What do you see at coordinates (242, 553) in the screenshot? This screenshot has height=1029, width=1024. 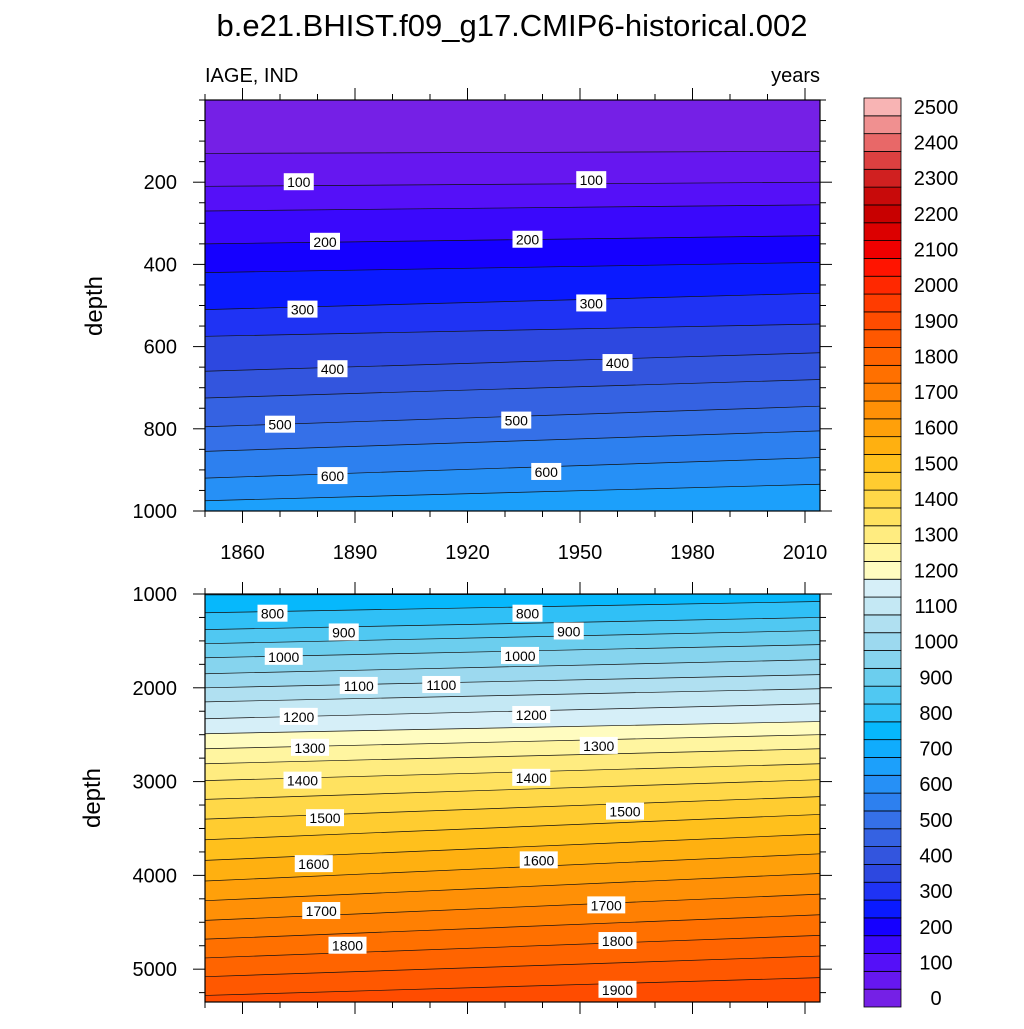 I see `x-tick-label: 1860` at bounding box center [242, 553].